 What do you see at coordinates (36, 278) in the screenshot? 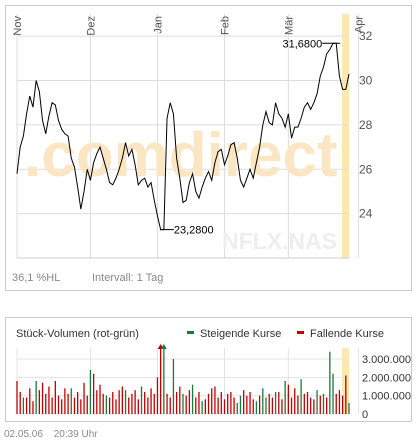
I see `hl-stat: 36,1 %HL` at bounding box center [36, 278].